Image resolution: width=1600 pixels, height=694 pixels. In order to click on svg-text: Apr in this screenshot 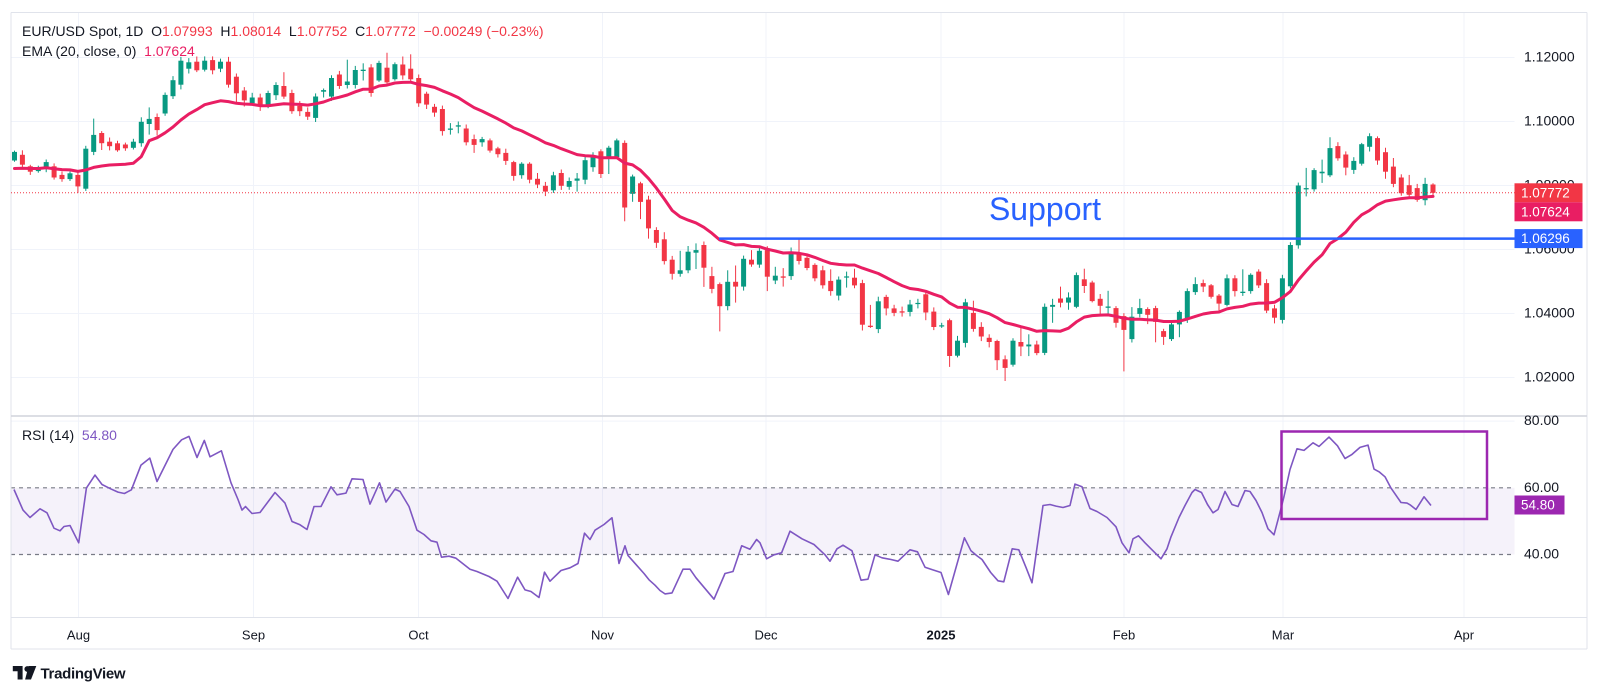, I will do `click(1464, 635)`.